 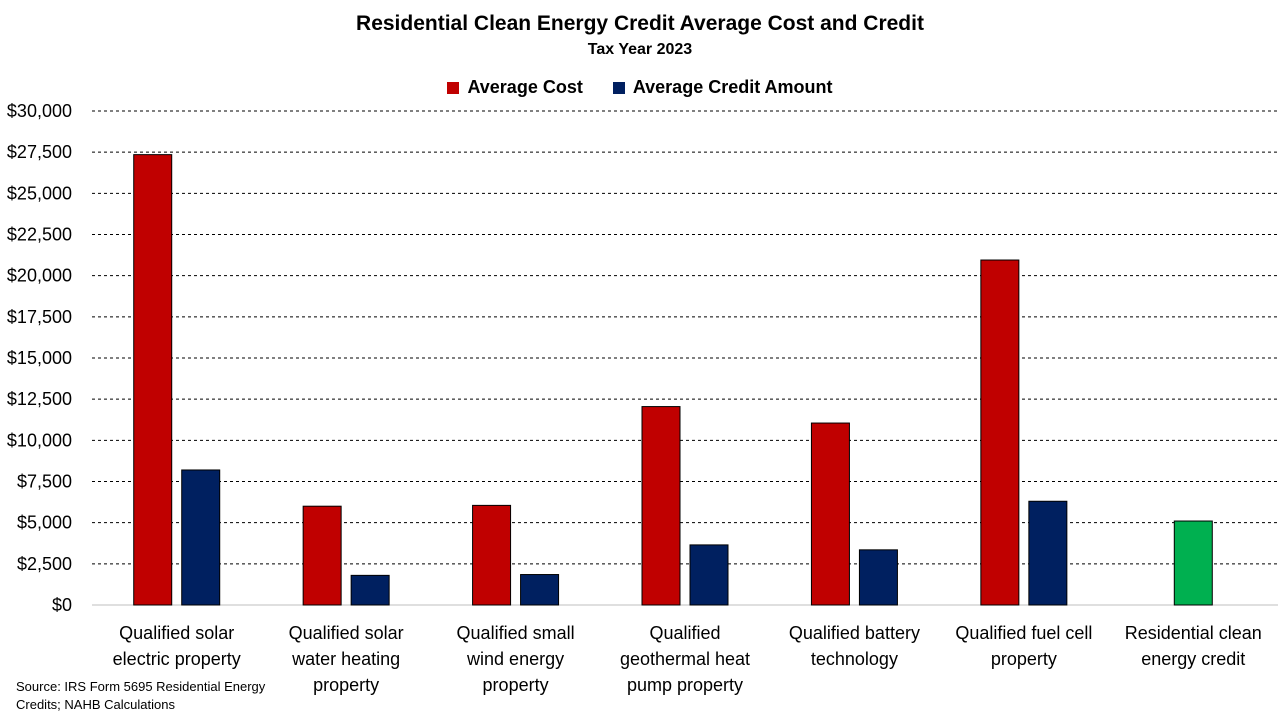 What do you see at coordinates (44, 564) in the screenshot?
I see `y-tick-label: $2,500` at bounding box center [44, 564].